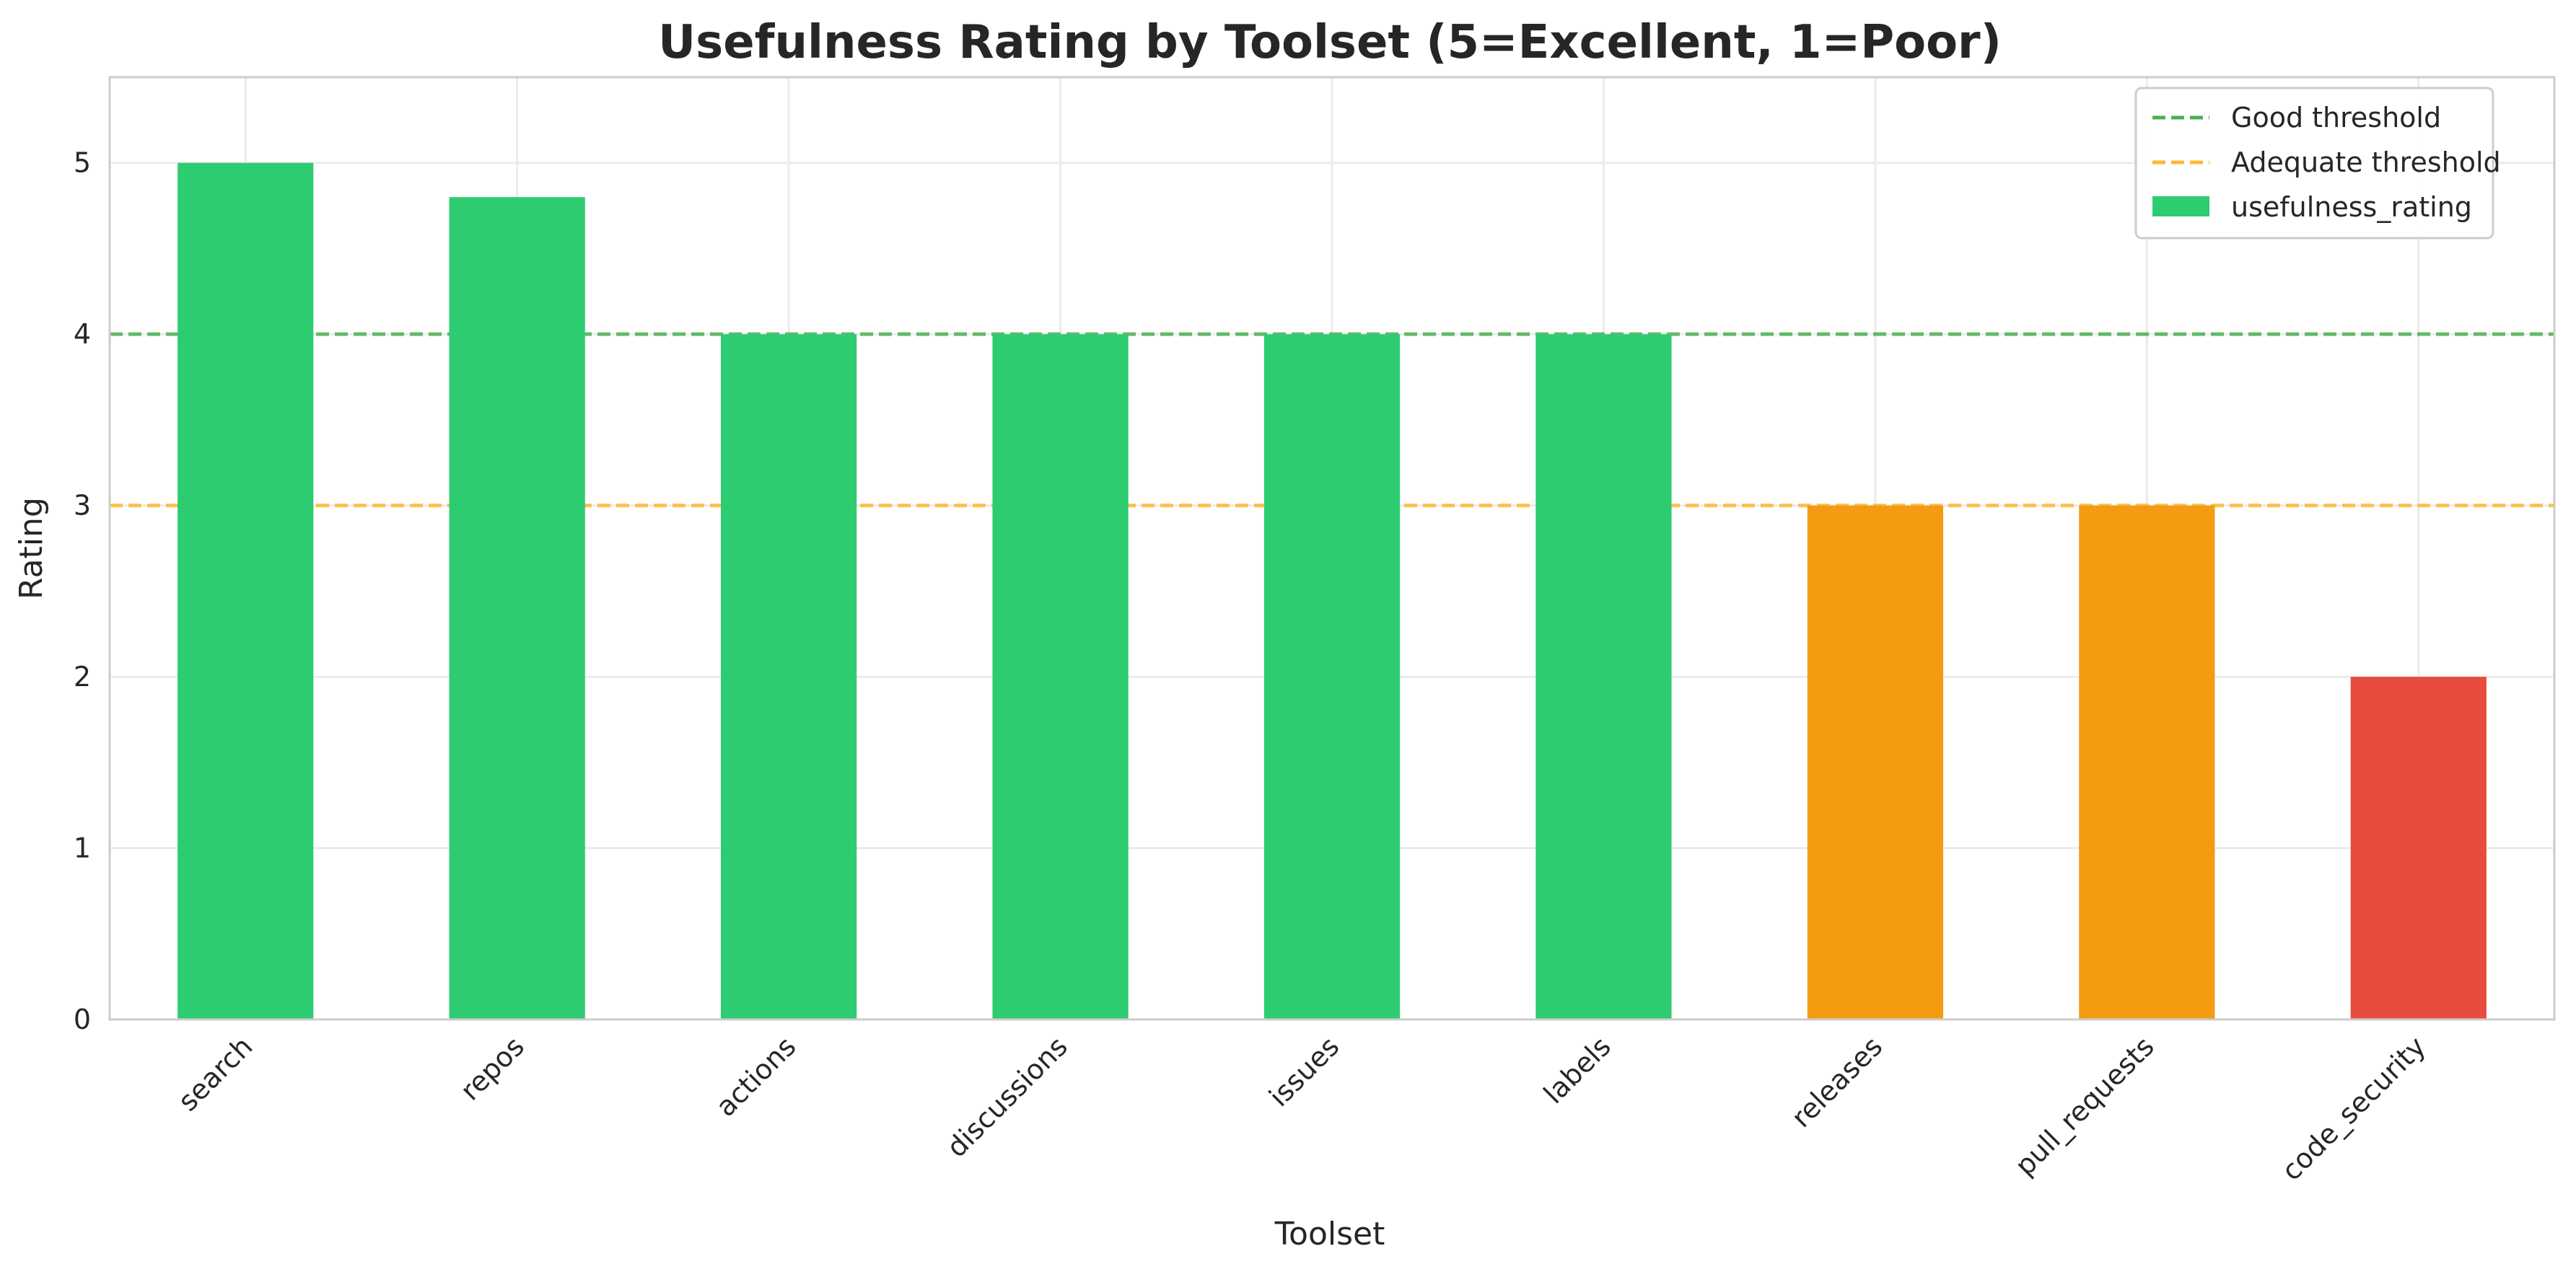 Image resolution: width=2576 pixels, height=1277 pixels. I want to click on y-tick-label: 3, so click(82, 506).